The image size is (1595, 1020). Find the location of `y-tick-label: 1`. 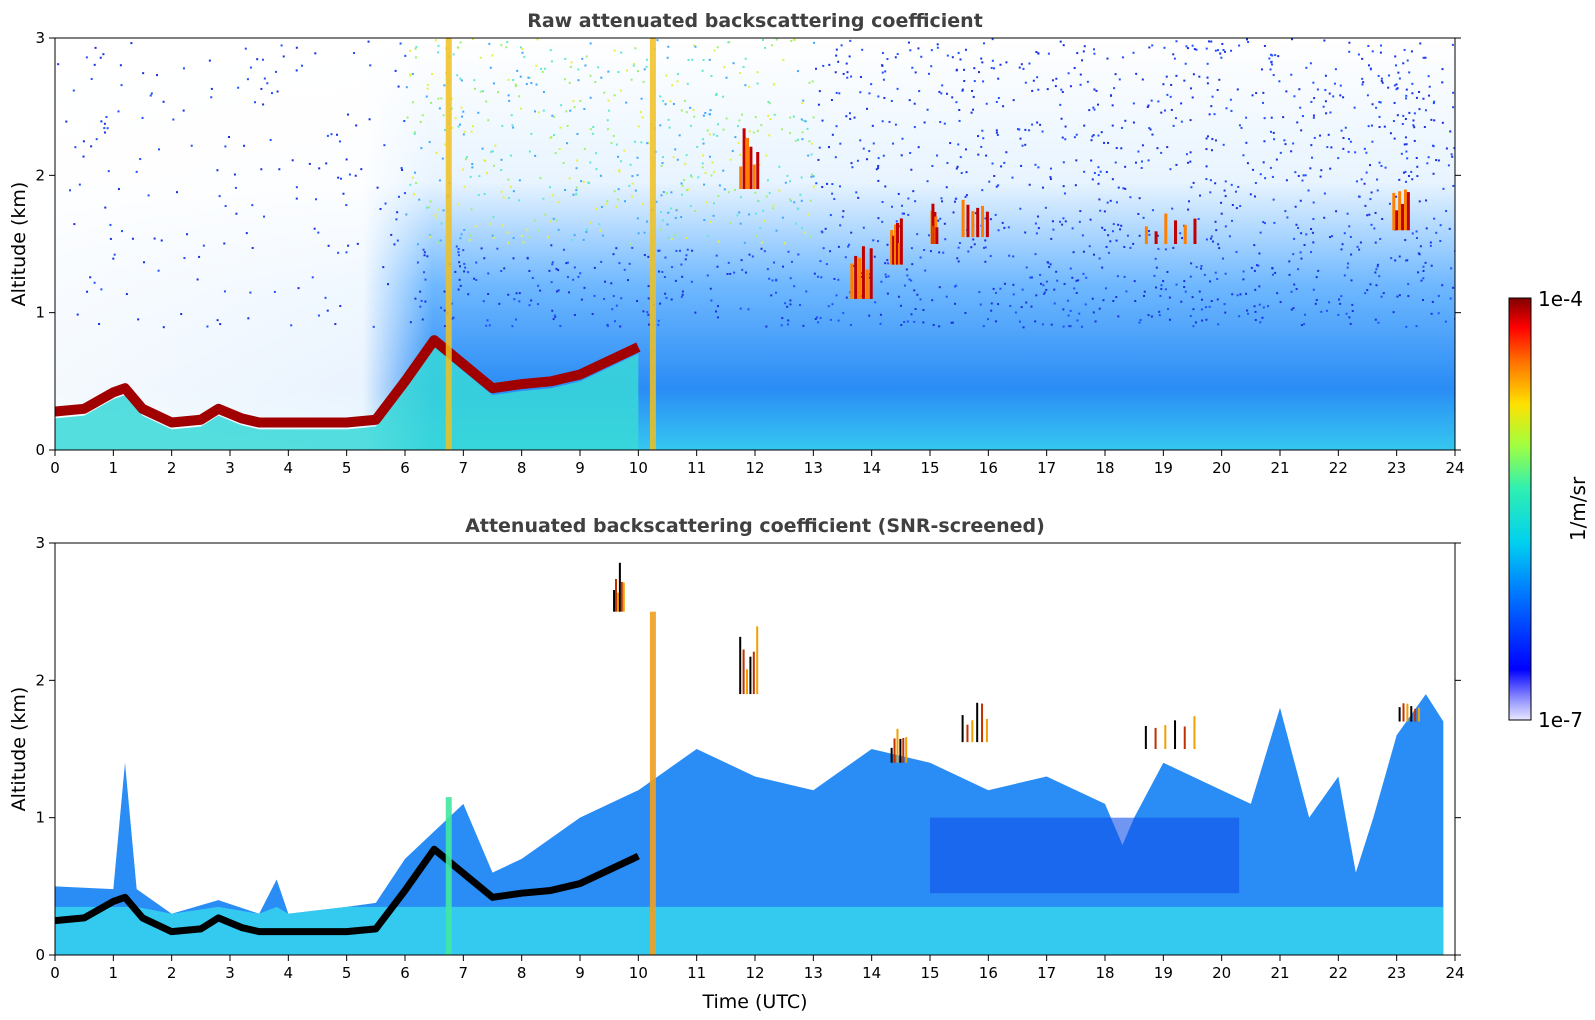

y-tick-label: 1 is located at coordinates (40, 818).